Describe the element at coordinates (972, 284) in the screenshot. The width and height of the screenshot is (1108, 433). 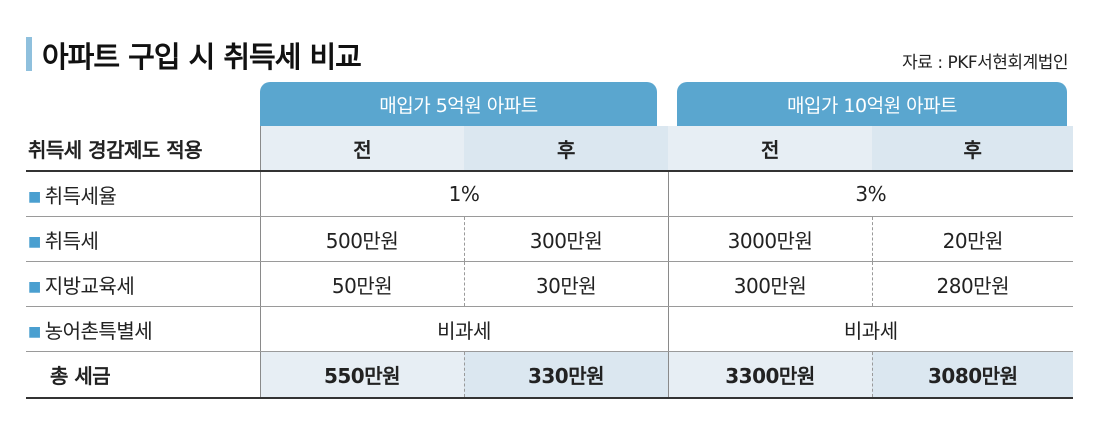
I see `cell-value: 280만원` at that location.